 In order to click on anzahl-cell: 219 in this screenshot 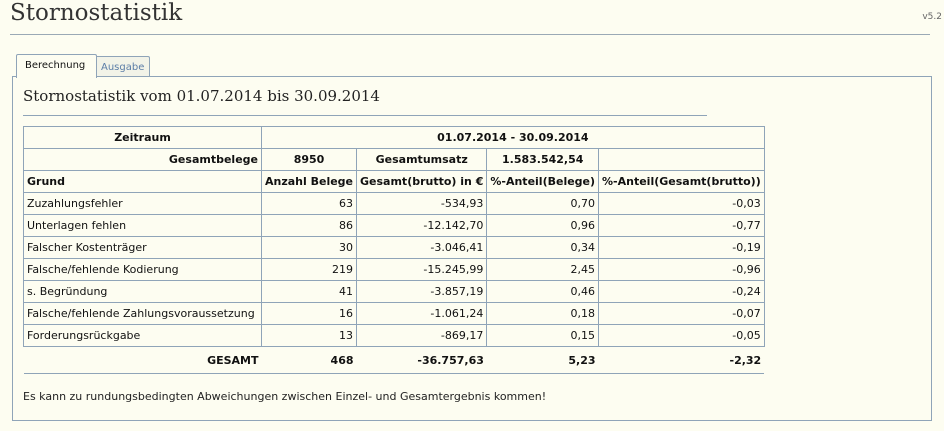, I will do `click(309, 269)`.